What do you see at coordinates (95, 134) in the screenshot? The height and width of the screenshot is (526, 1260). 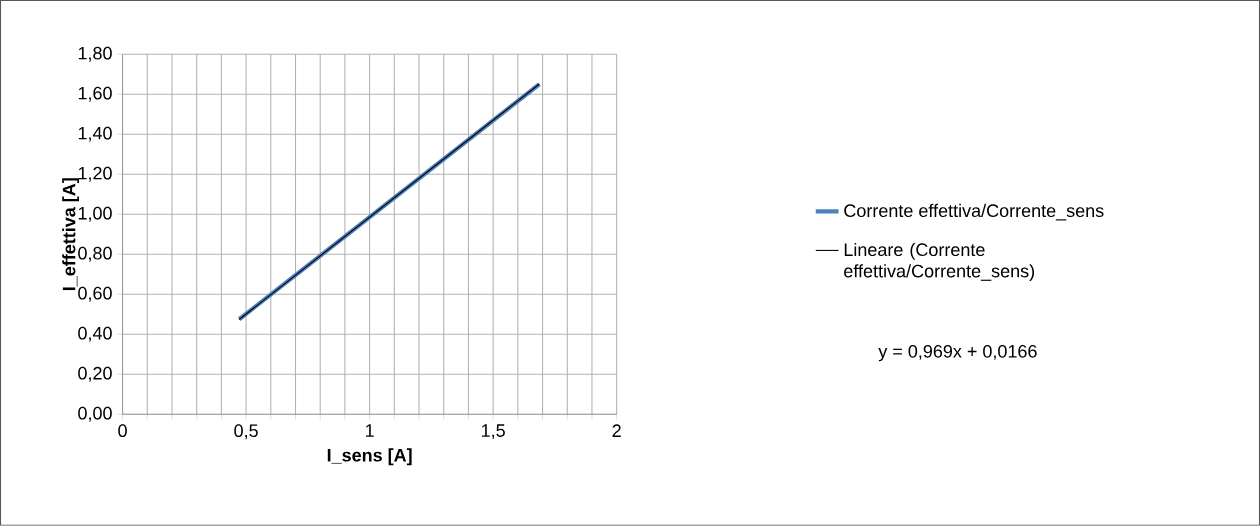 I see `y-tick-label: 1,40` at bounding box center [95, 134].